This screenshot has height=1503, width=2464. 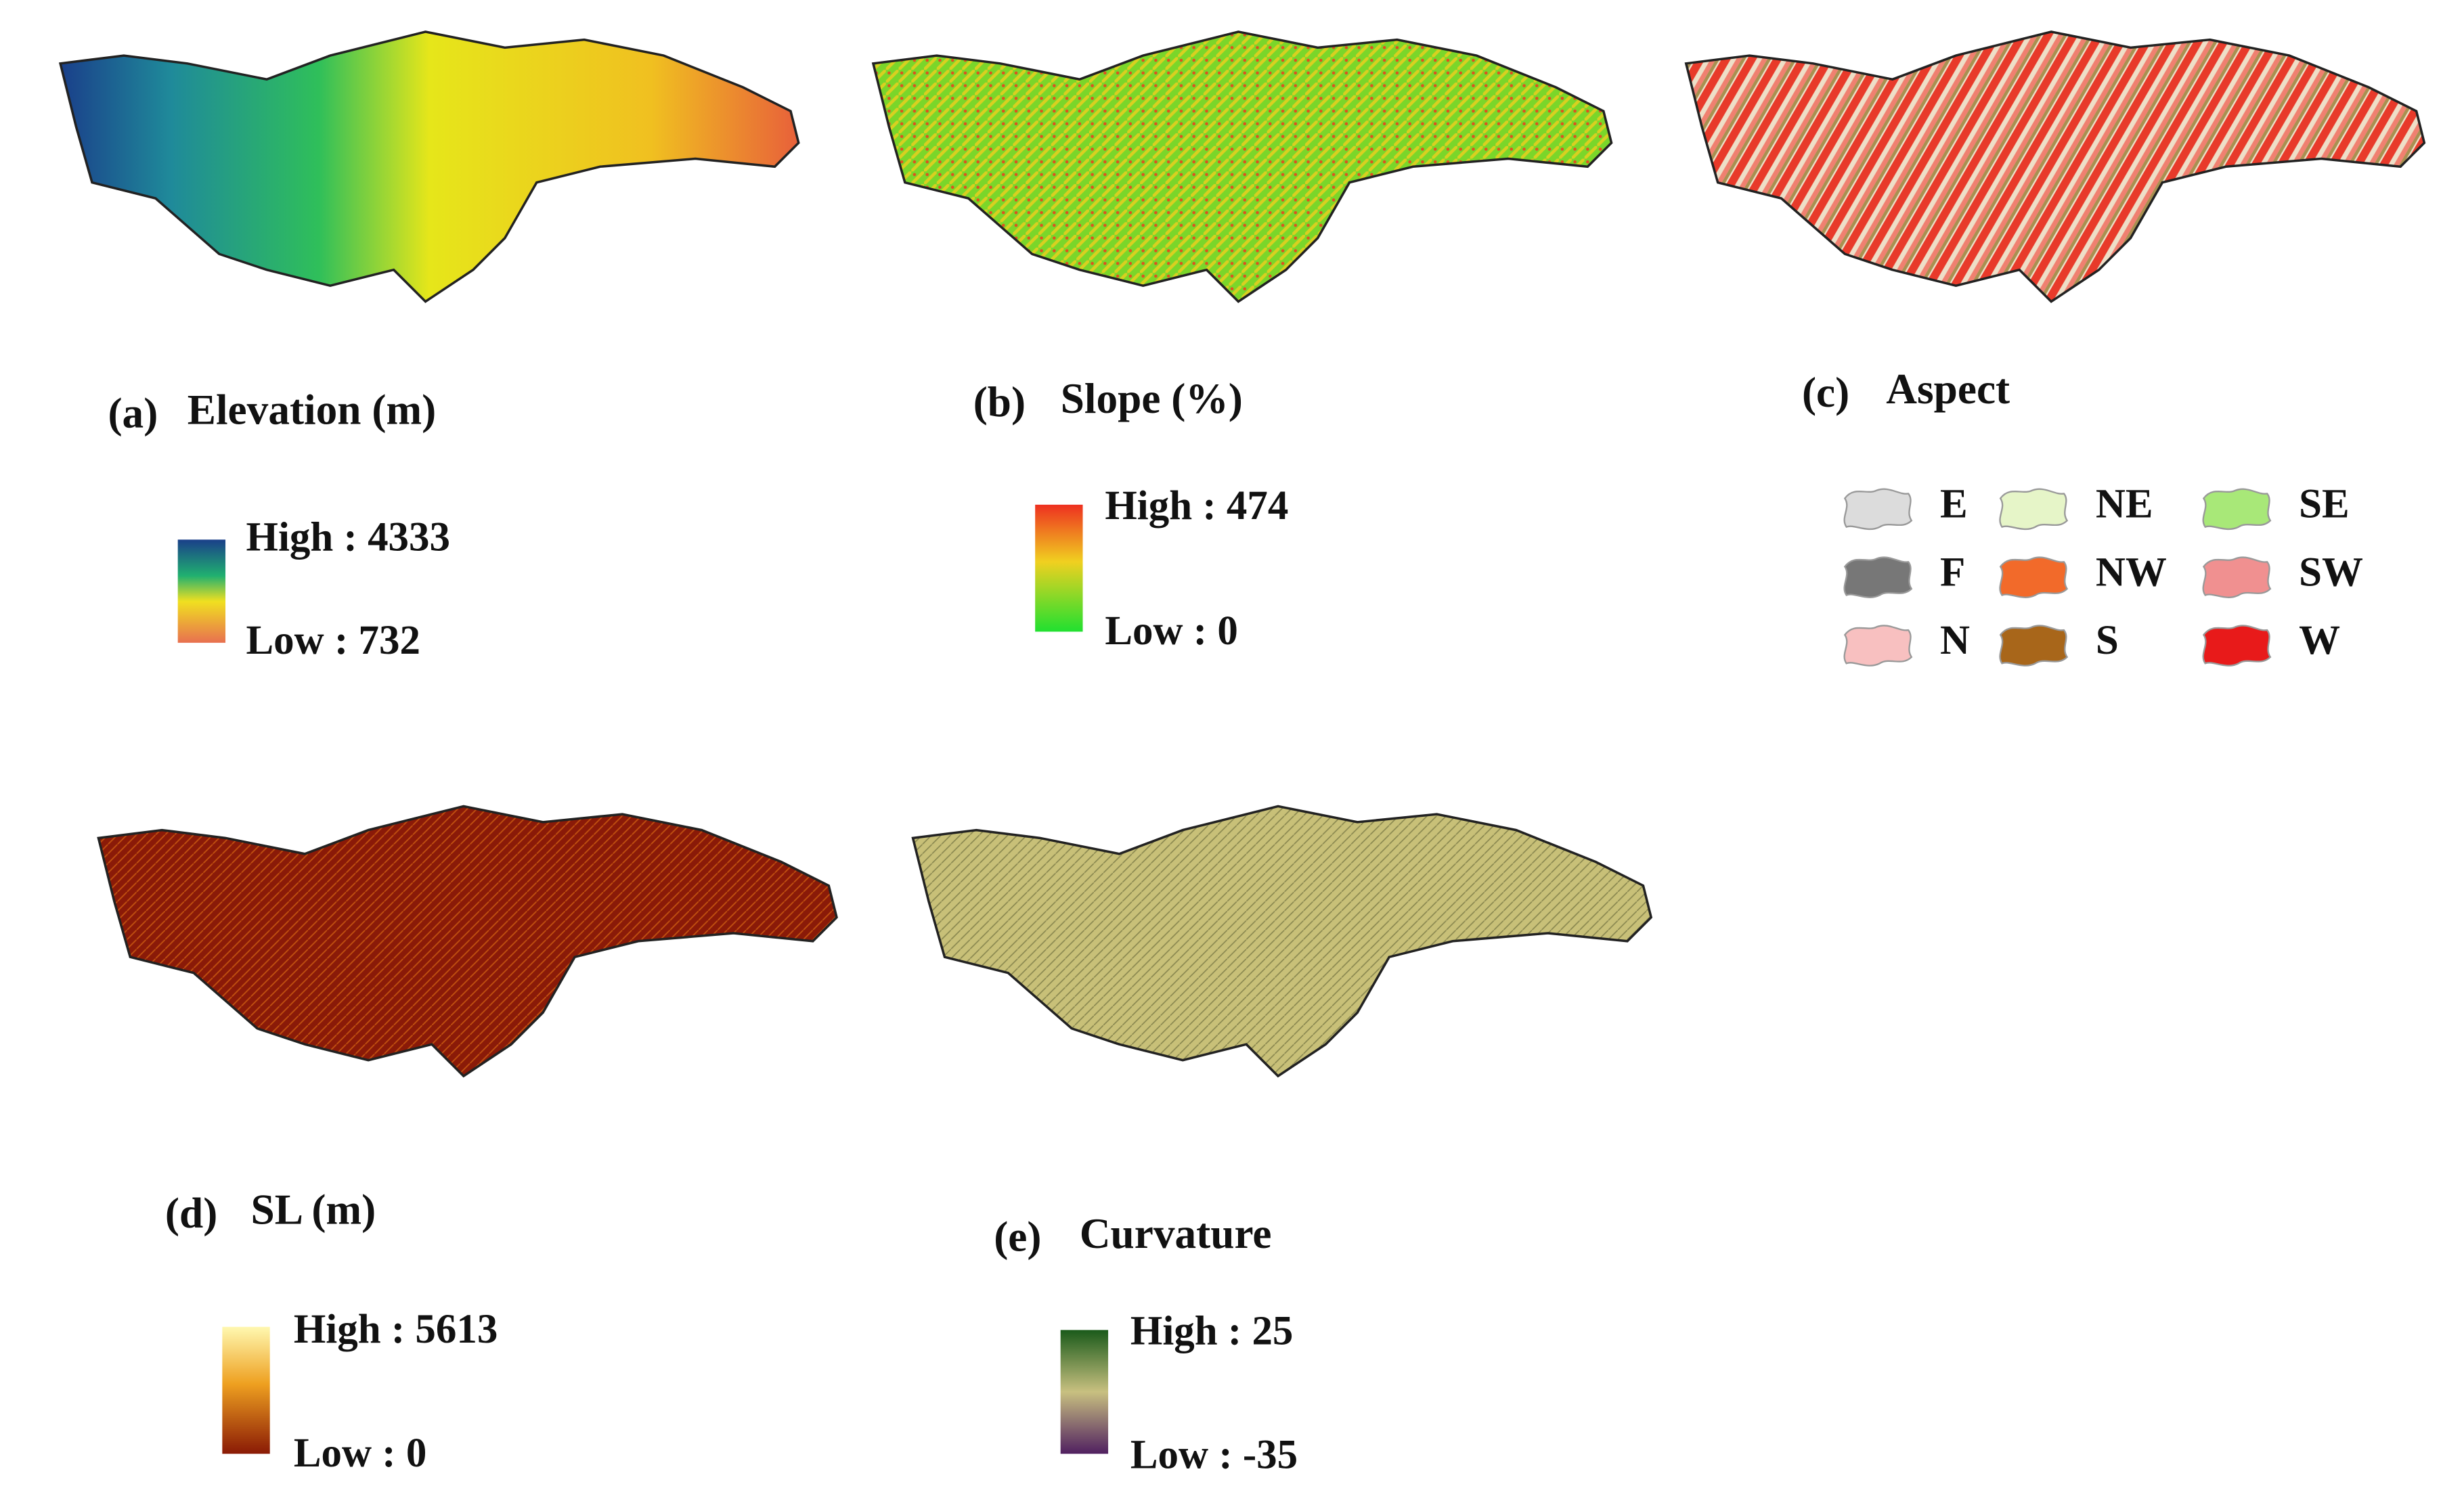 What do you see at coordinates (312, 410) in the screenshot?
I see `panel-title: Elevation (m)` at bounding box center [312, 410].